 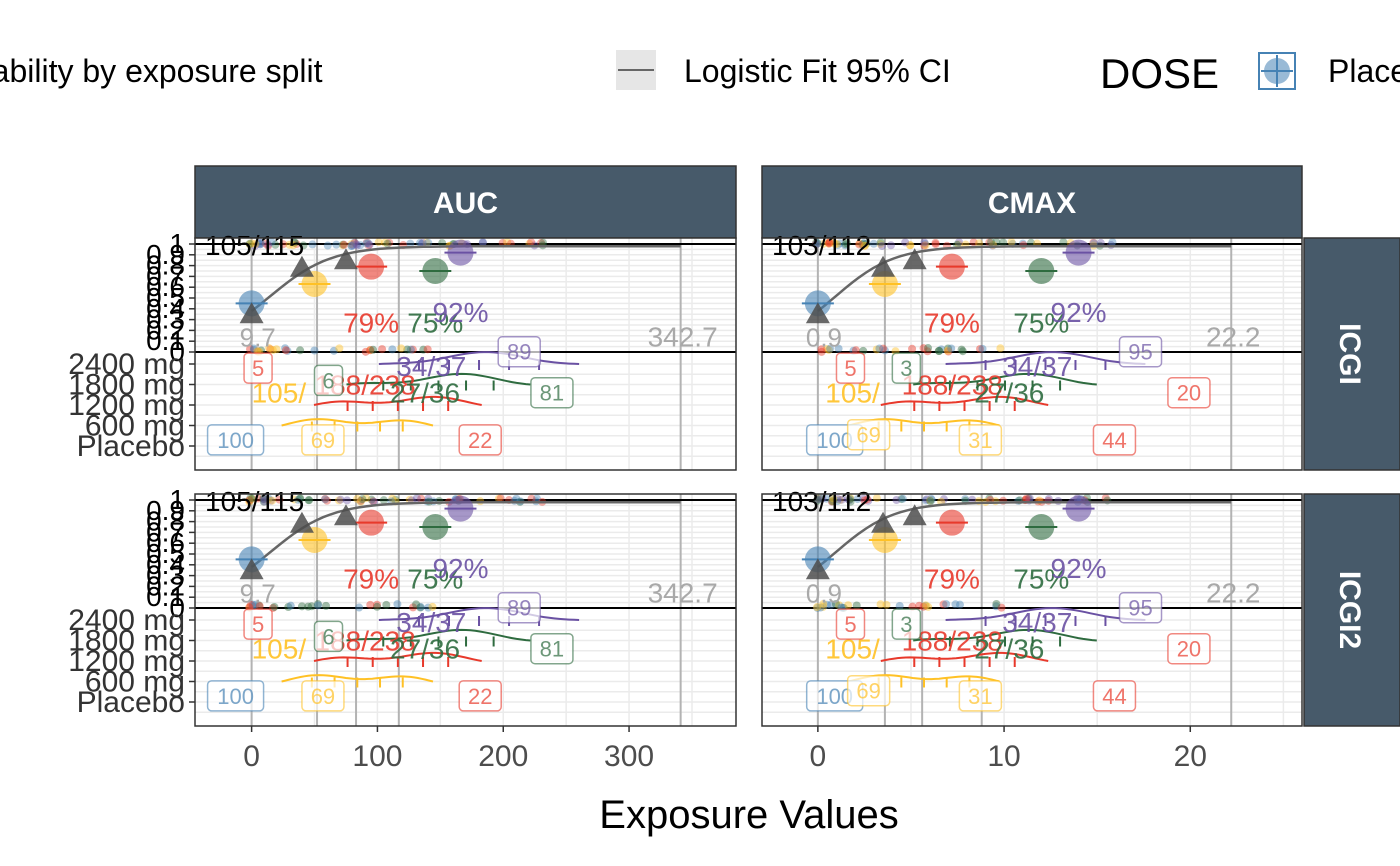 I want to click on x-tick-label: 200, so click(x=503, y=756).